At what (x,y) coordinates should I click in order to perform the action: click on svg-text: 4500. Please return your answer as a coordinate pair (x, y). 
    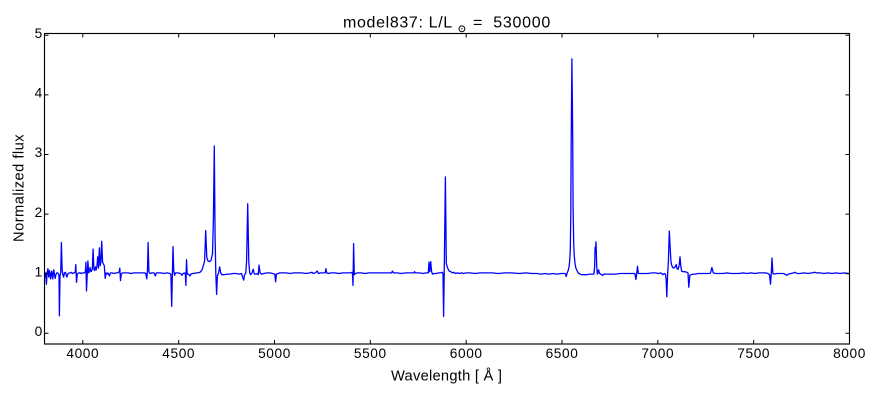
    Looking at the image, I should click on (178, 353).